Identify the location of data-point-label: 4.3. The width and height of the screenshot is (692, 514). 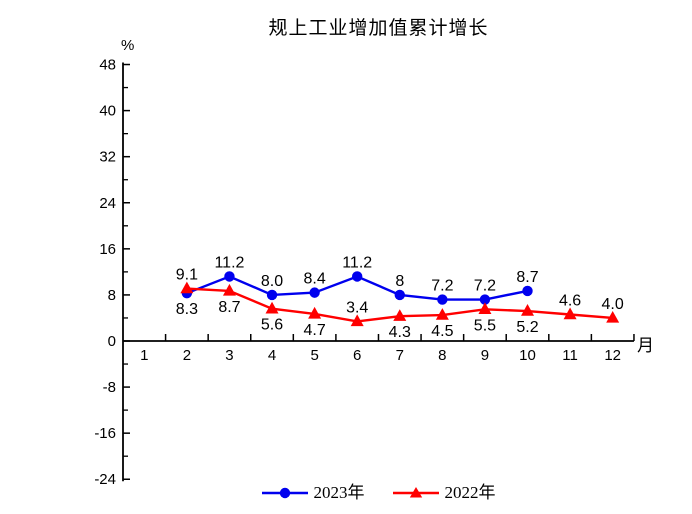
(400, 332).